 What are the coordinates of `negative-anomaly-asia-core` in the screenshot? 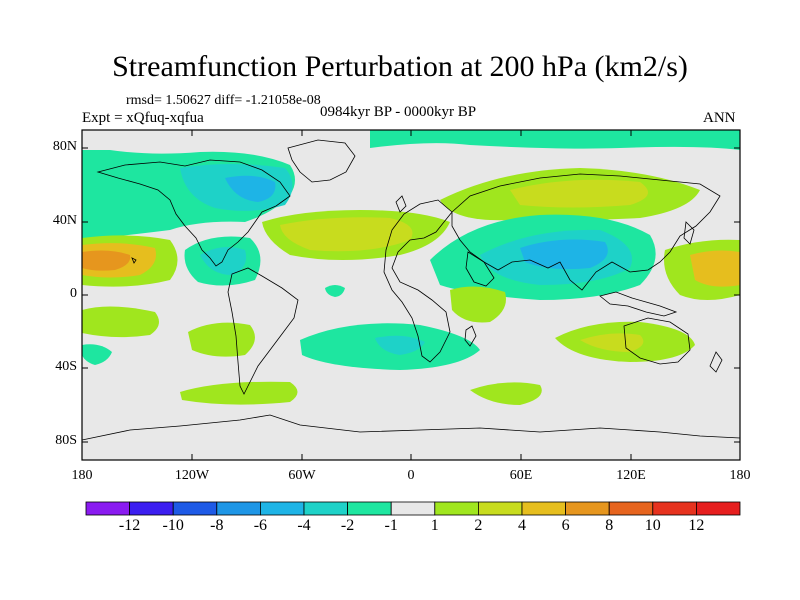 It's located at (564, 254).